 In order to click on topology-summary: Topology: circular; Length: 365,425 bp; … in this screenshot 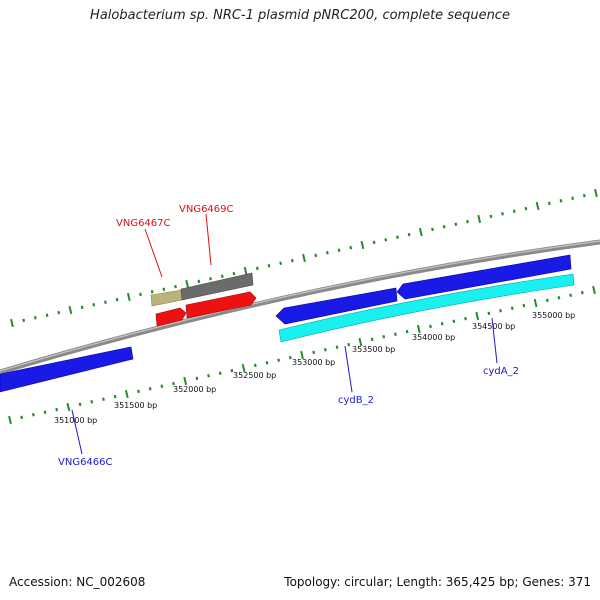, I will do `click(437, 582)`.